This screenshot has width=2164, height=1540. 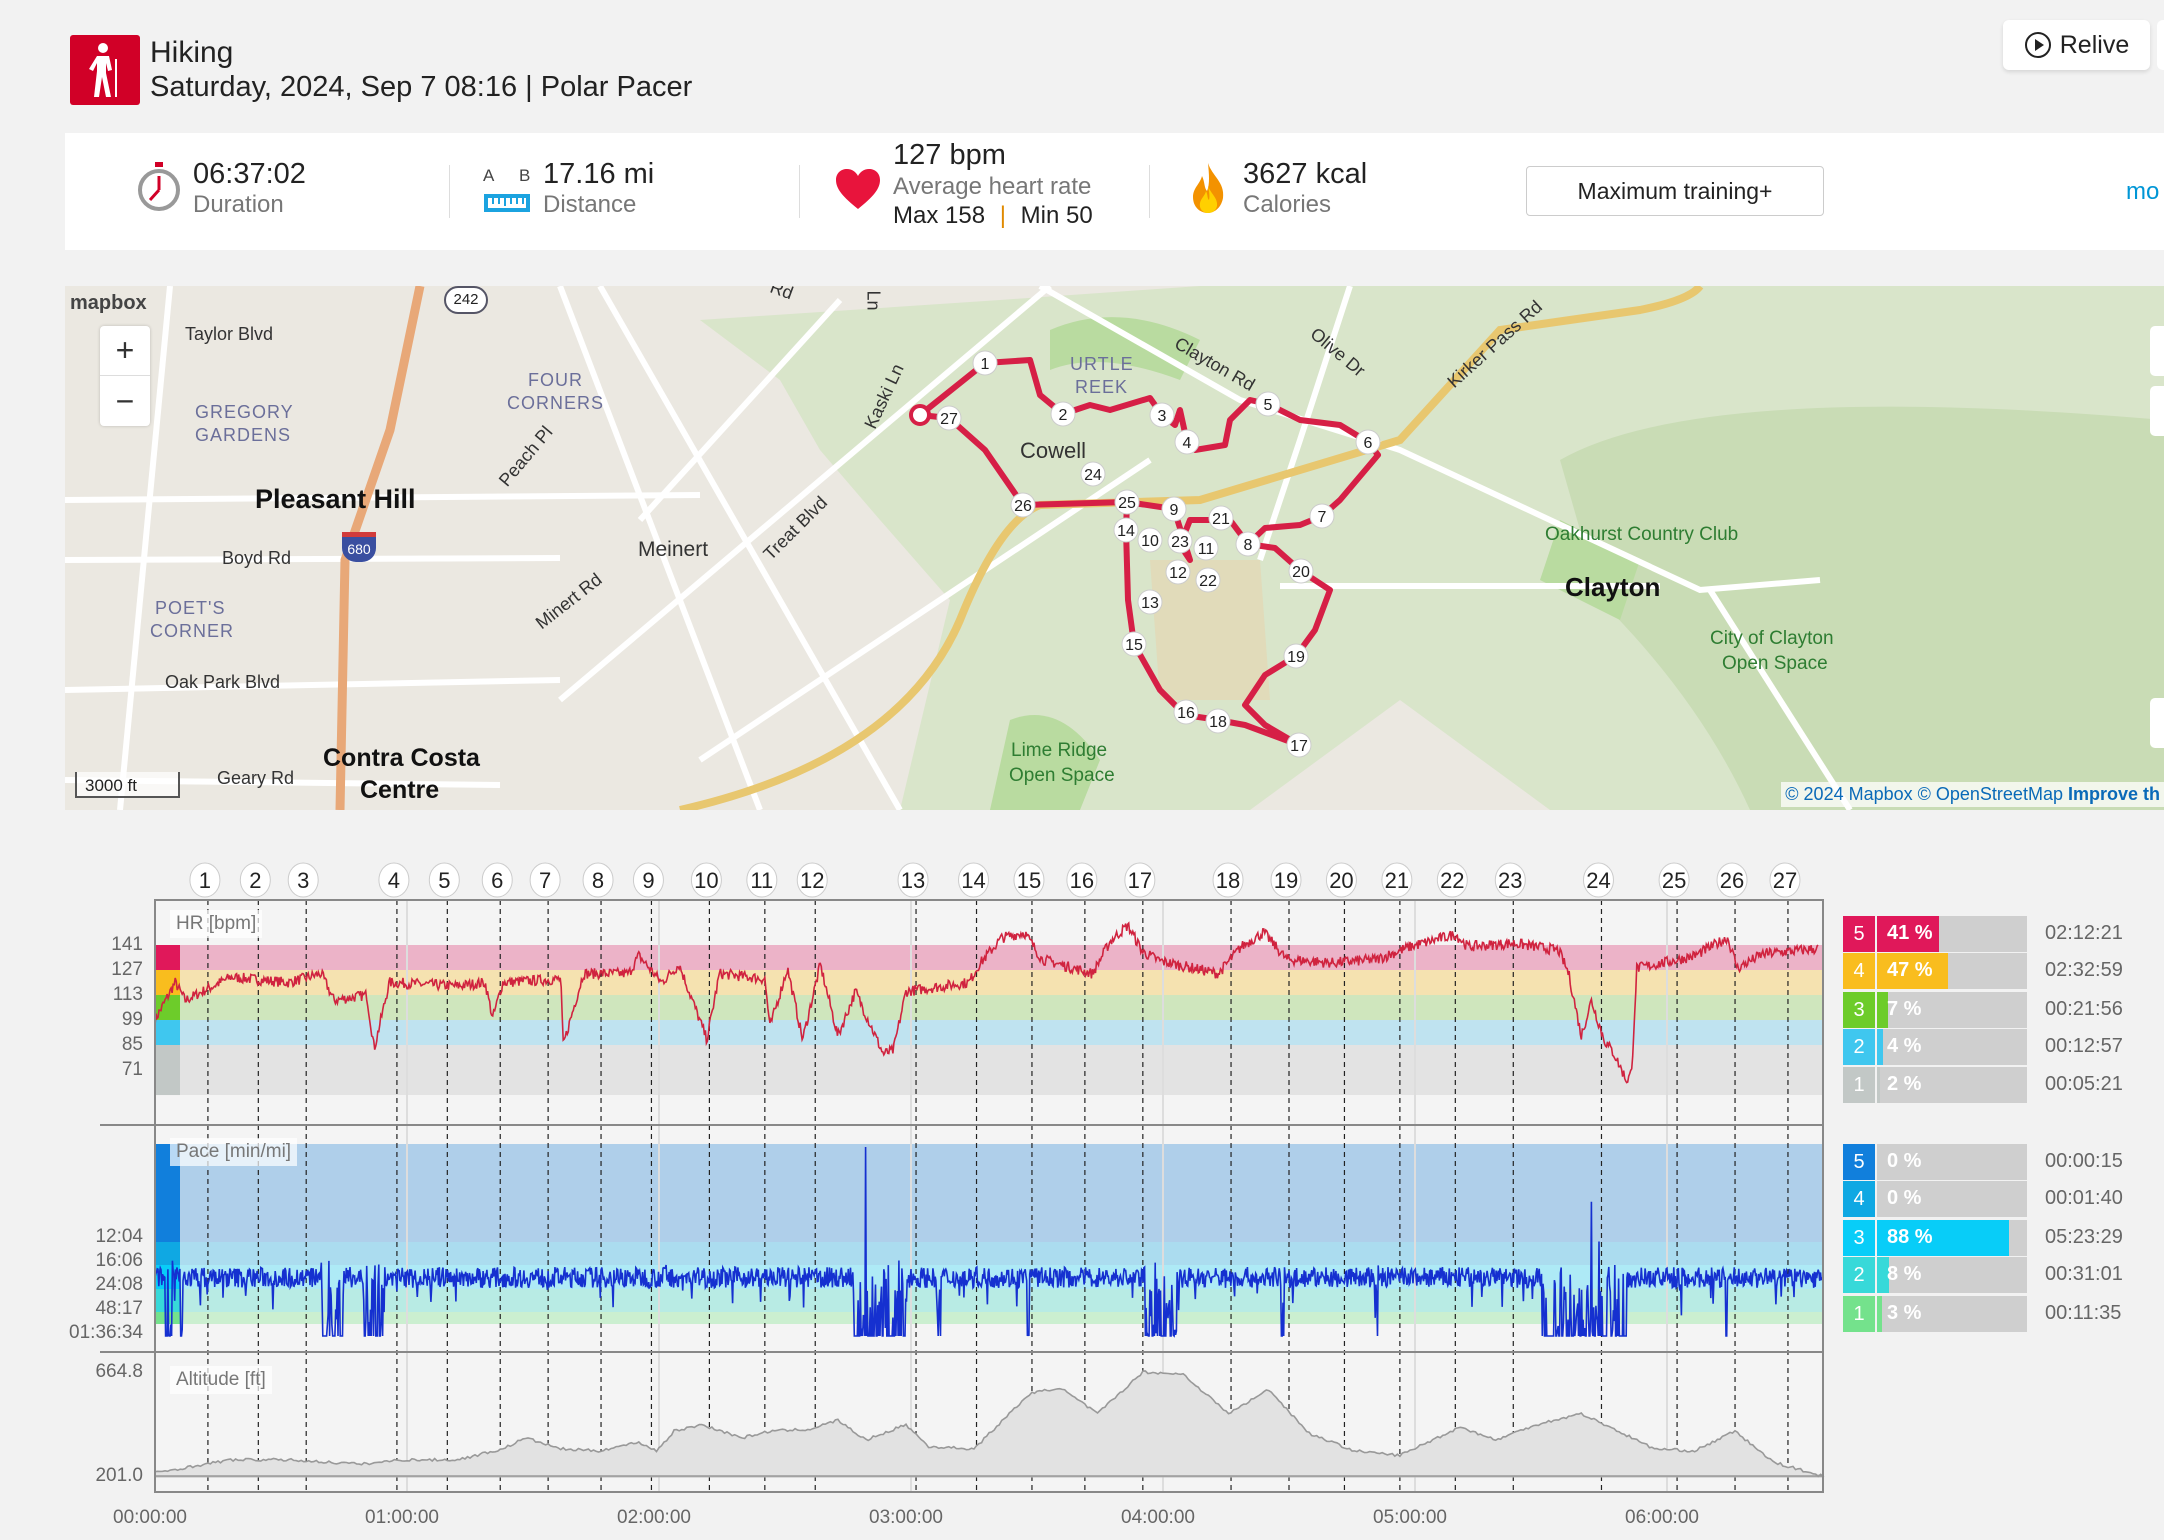 What do you see at coordinates (2143, 191) in the screenshot?
I see `more-link: mo` at bounding box center [2143, 191].